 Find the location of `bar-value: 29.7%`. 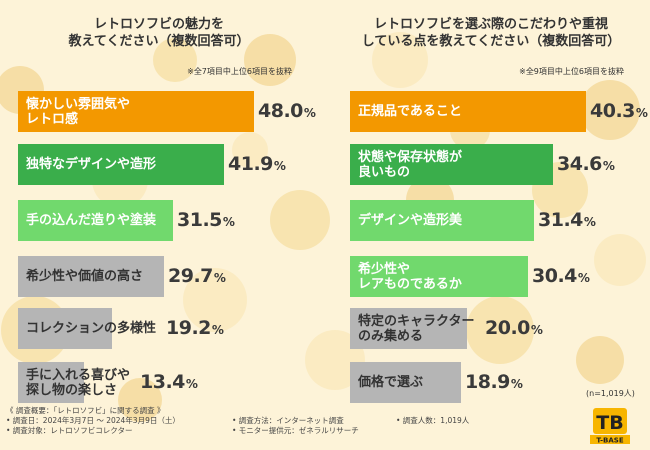

bar-value: 29.7% is located at coordinates (197, 276).